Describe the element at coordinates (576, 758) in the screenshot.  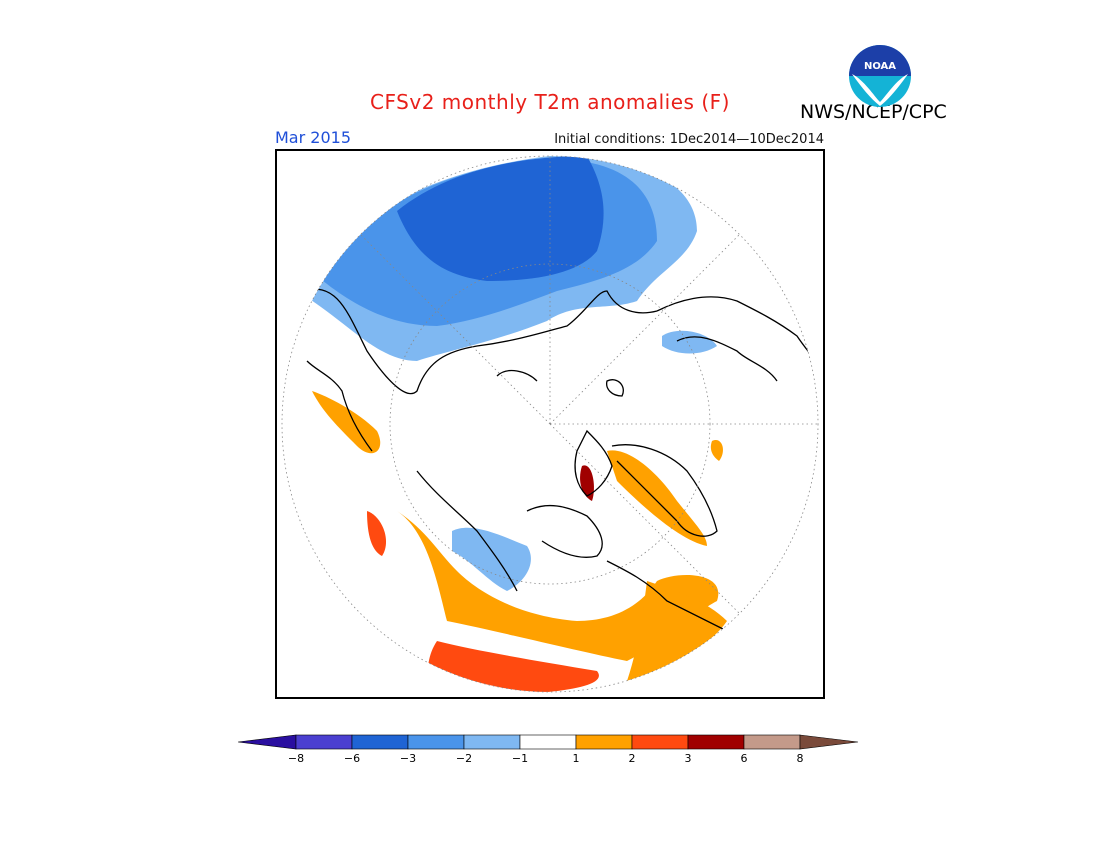
I see `colorbar-tick-label: 1` at that location.